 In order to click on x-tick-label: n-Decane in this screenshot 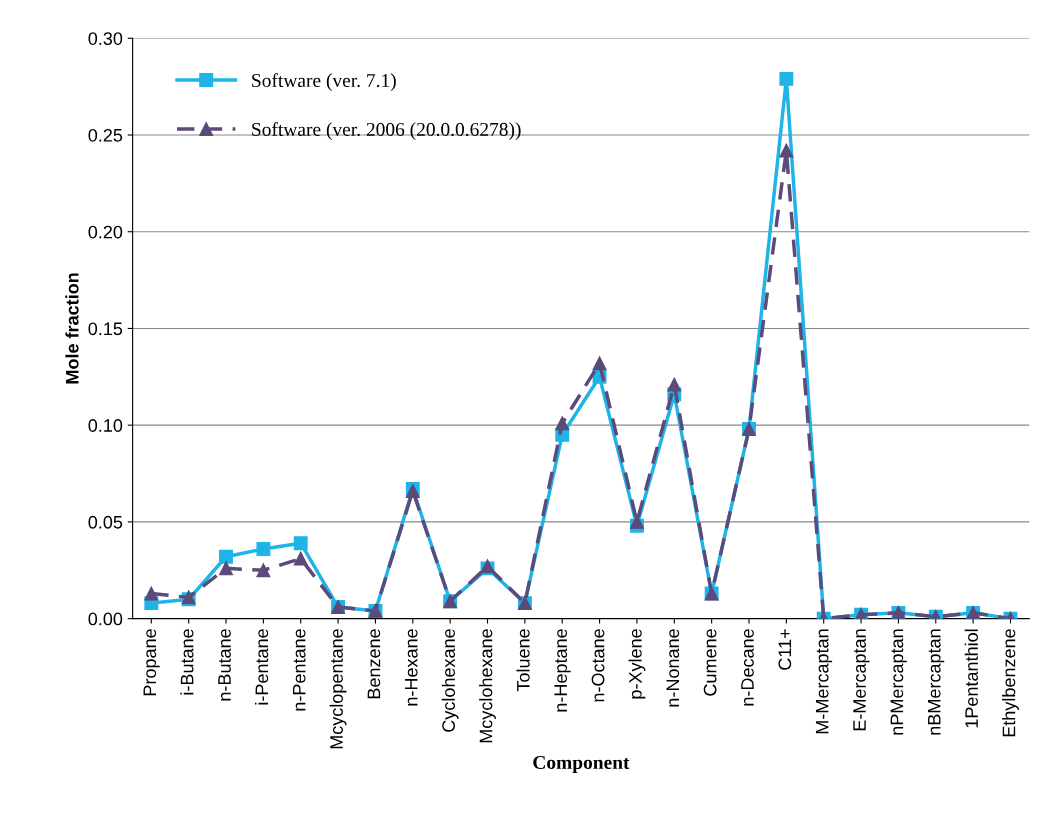, I will do `click(747, 667)`.